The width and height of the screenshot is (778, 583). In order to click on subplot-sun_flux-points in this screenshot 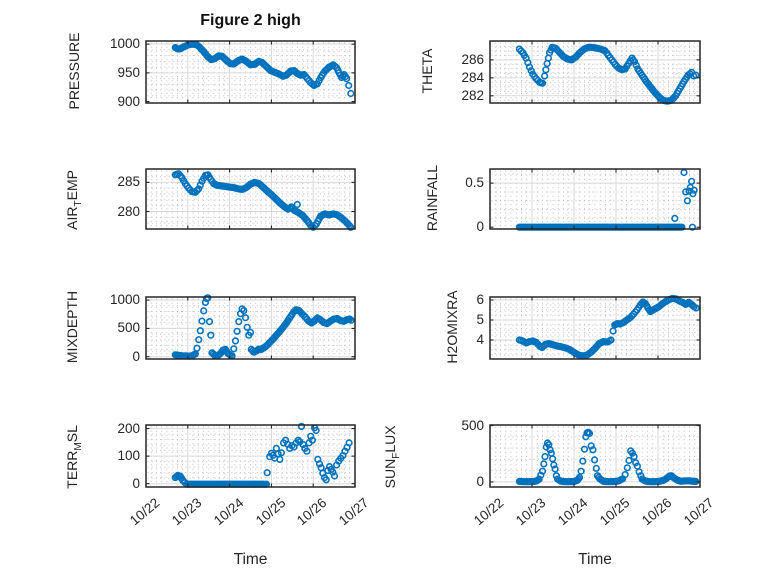, I will do `click(607, 457)`.